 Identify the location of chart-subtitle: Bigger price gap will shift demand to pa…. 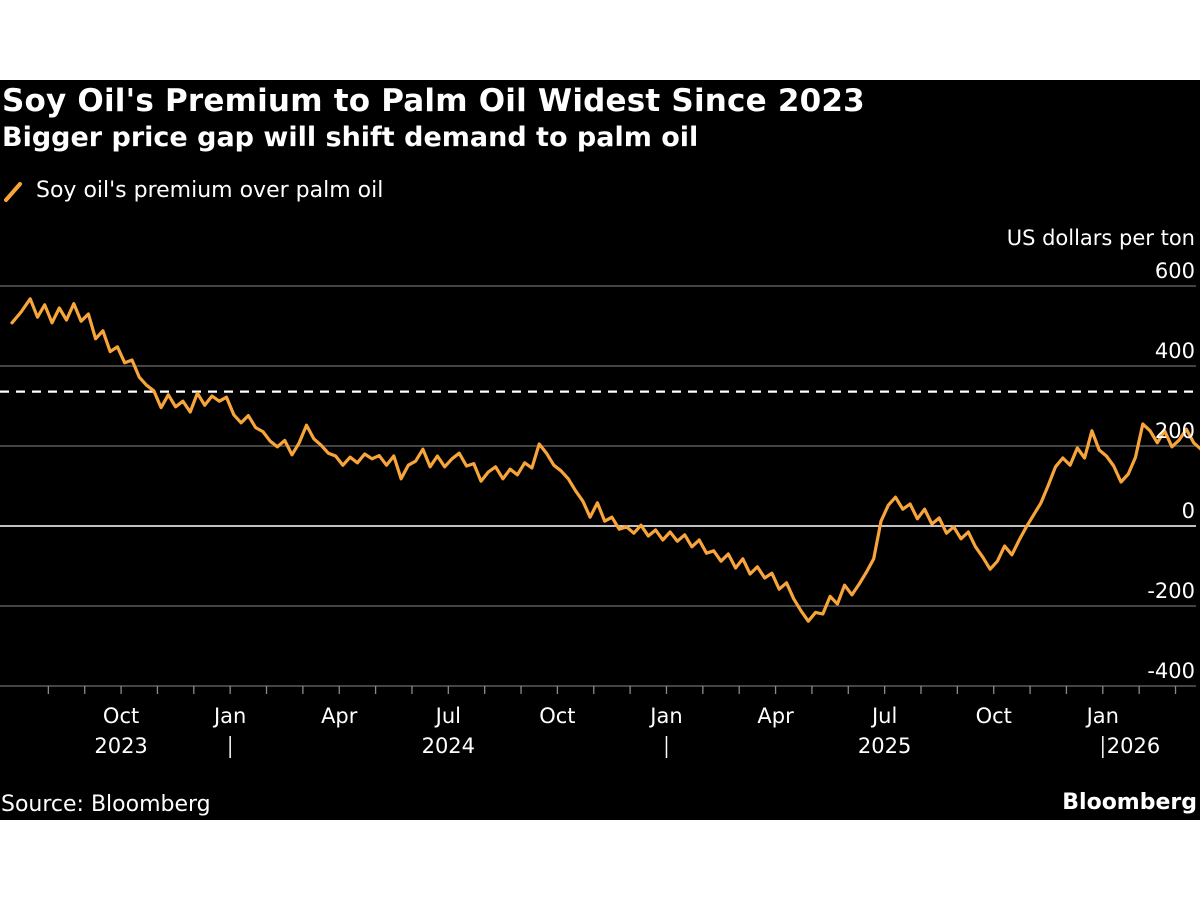
(350, 137).